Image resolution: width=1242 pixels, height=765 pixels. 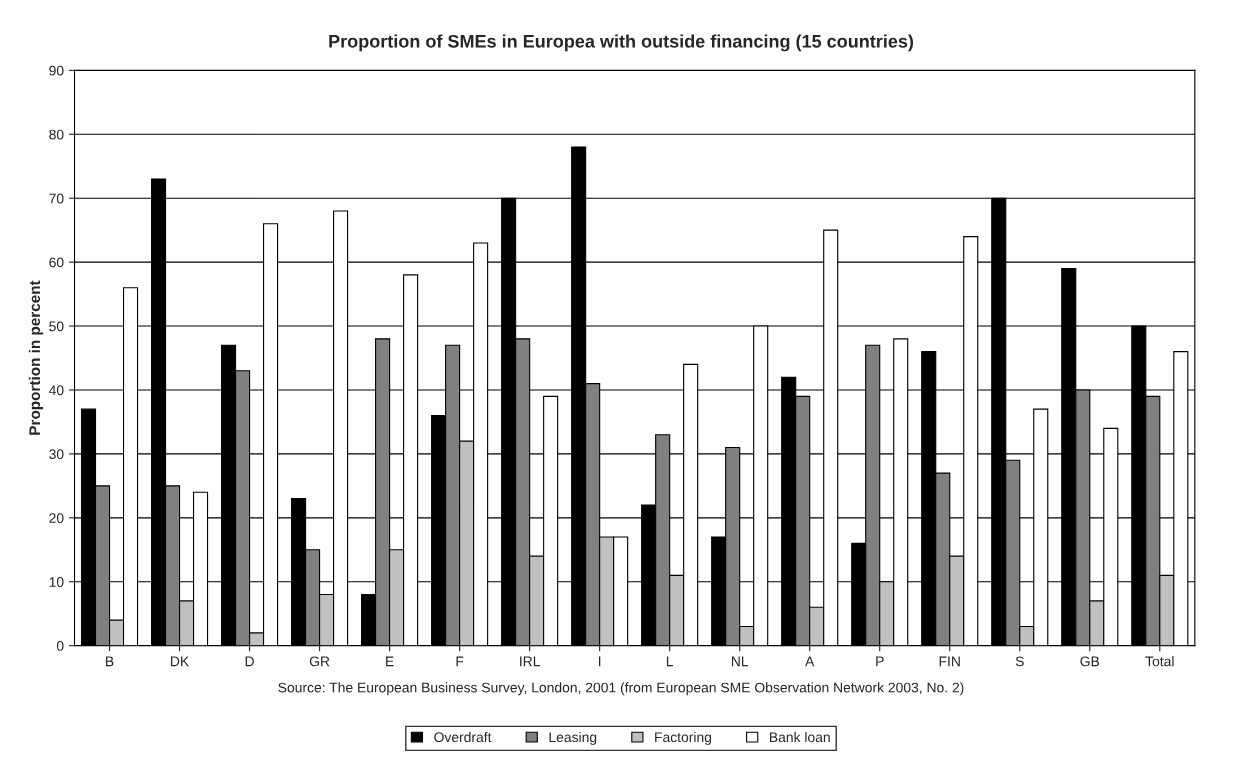 What do you see at coordinates (810, 661) in the screenshot?
I see `x-tick-label: A` at bounding box center [810, 661].